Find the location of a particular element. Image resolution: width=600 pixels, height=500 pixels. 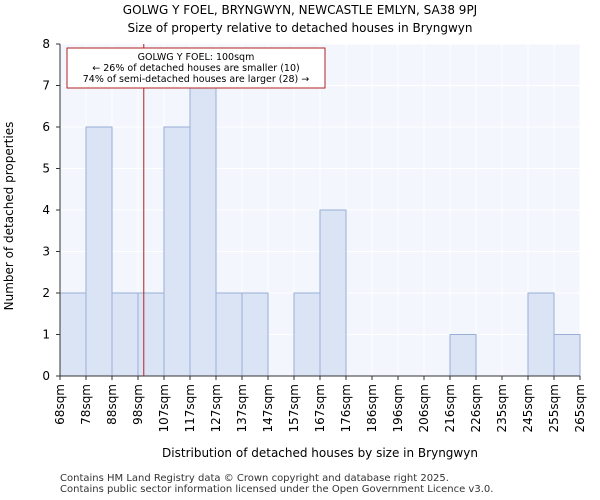

bar-107sqm is located at coordinates (177, 251).